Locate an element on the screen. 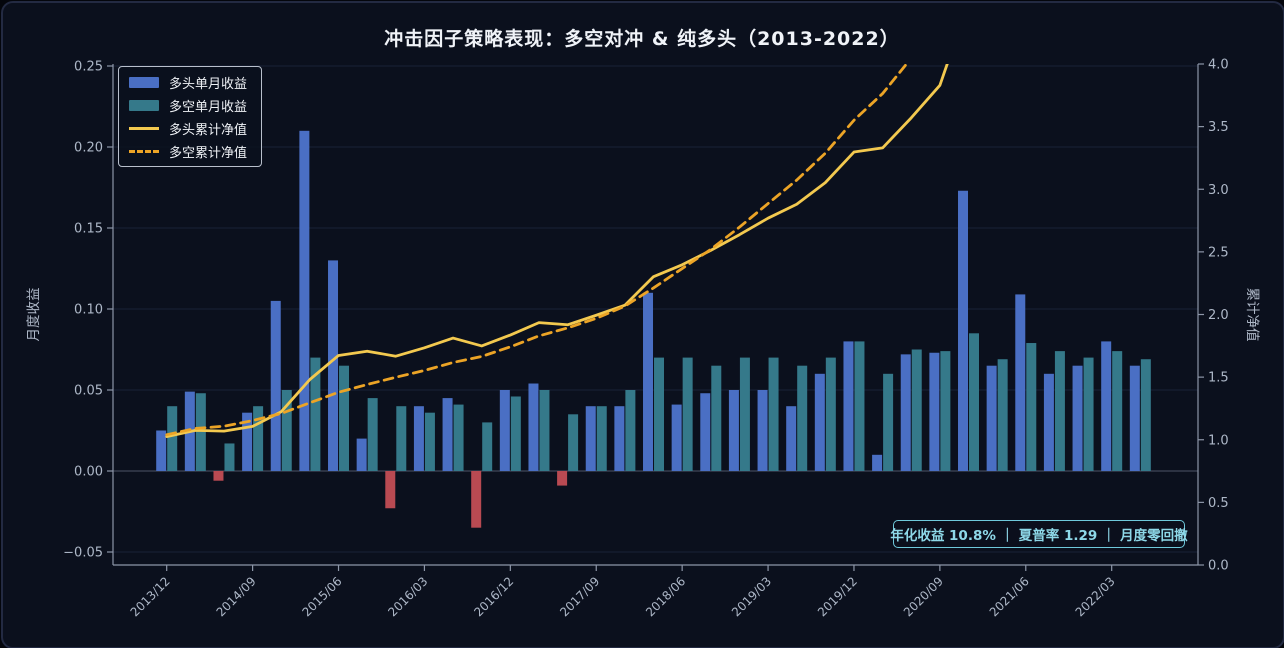 This screenshot has height=648, width=1284. bar-long-2015/09 is located at coordinates (361, 454).